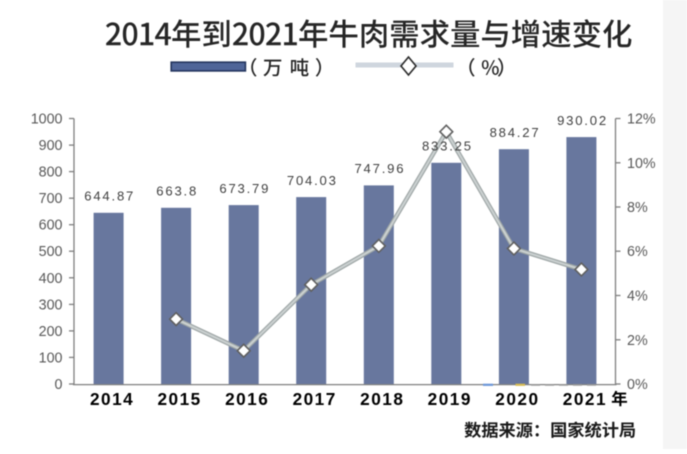 This screenshot has height=454, width=687. What do you see at coordinates (637, 297) in the screenshot?
I see `svg-text: 4%` at bounding box center [637, 297].